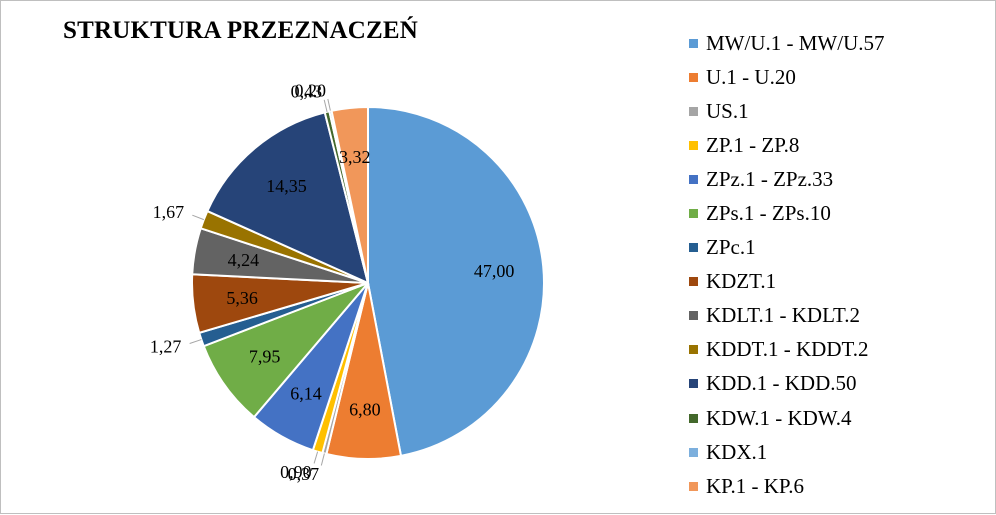  I want to click on legend-label: KDLT.1 - KDLT.2, so click(783, 315).